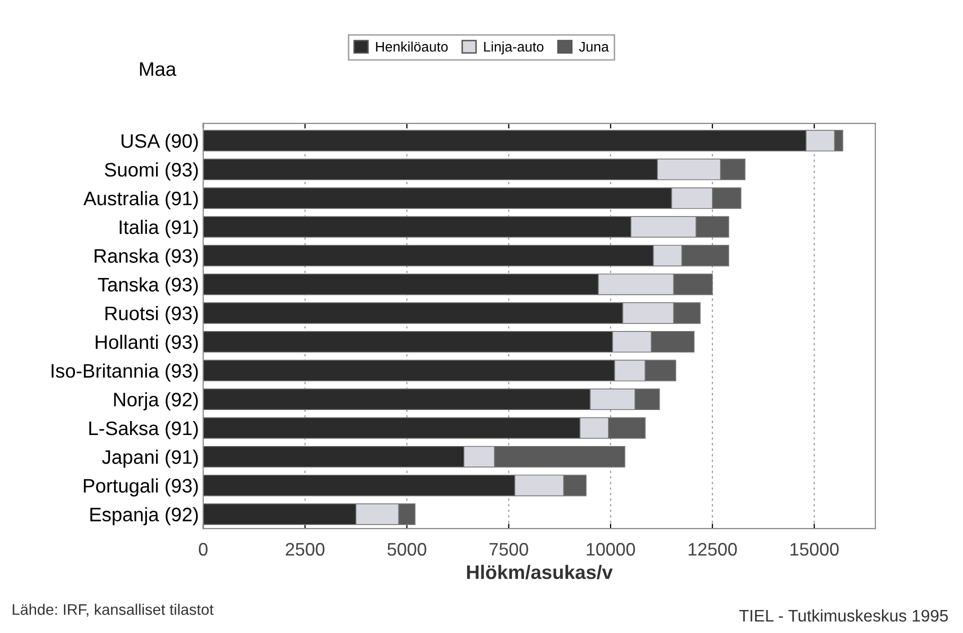  Describe the element at coordinates (158, 69) in the screenshot. I see `y-axis-title: Maa` at that location.